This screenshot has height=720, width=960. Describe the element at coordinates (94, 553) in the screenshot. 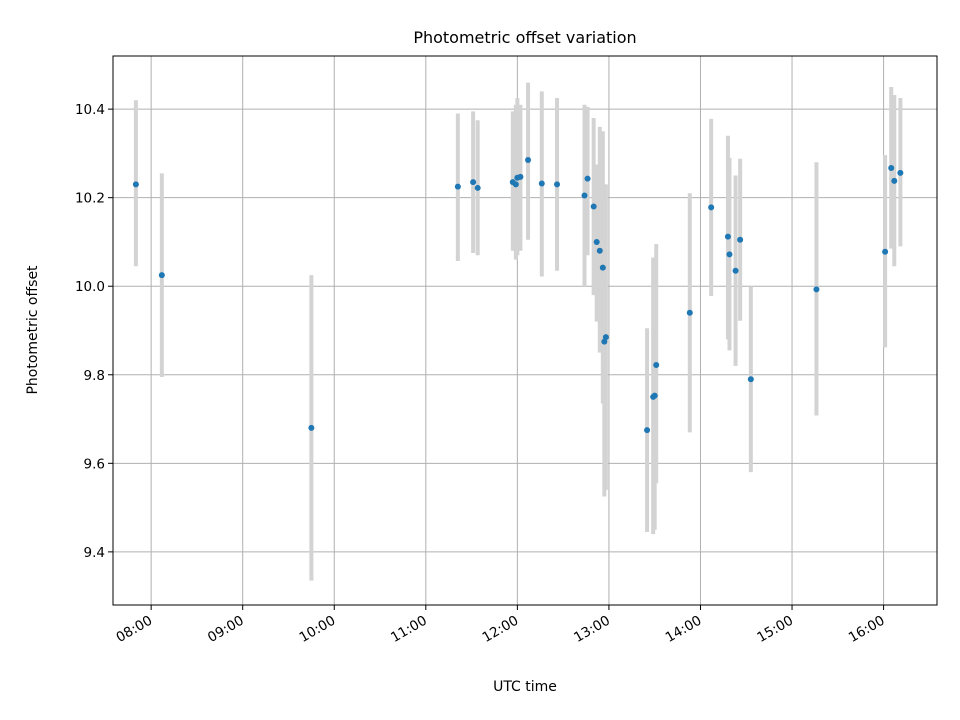

I see `y-tick-label: 9.4` at that location.